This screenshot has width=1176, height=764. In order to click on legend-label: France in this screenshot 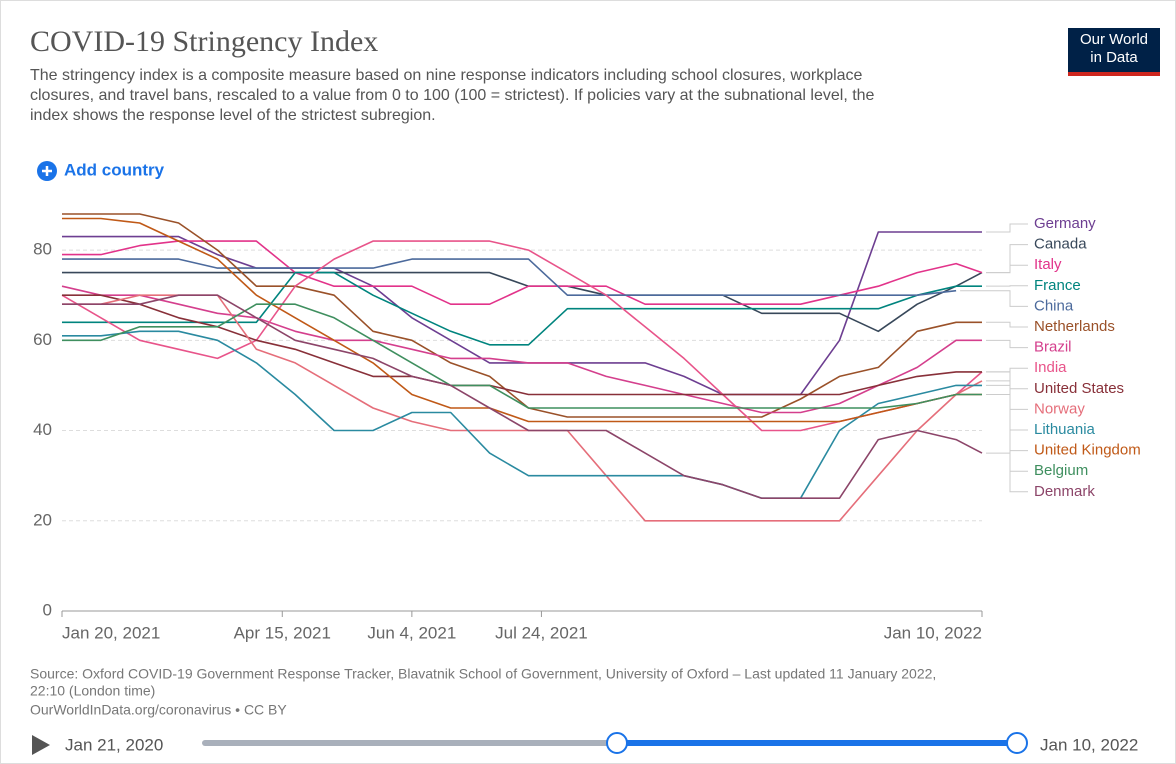, I will do `click(1057, 285)`.